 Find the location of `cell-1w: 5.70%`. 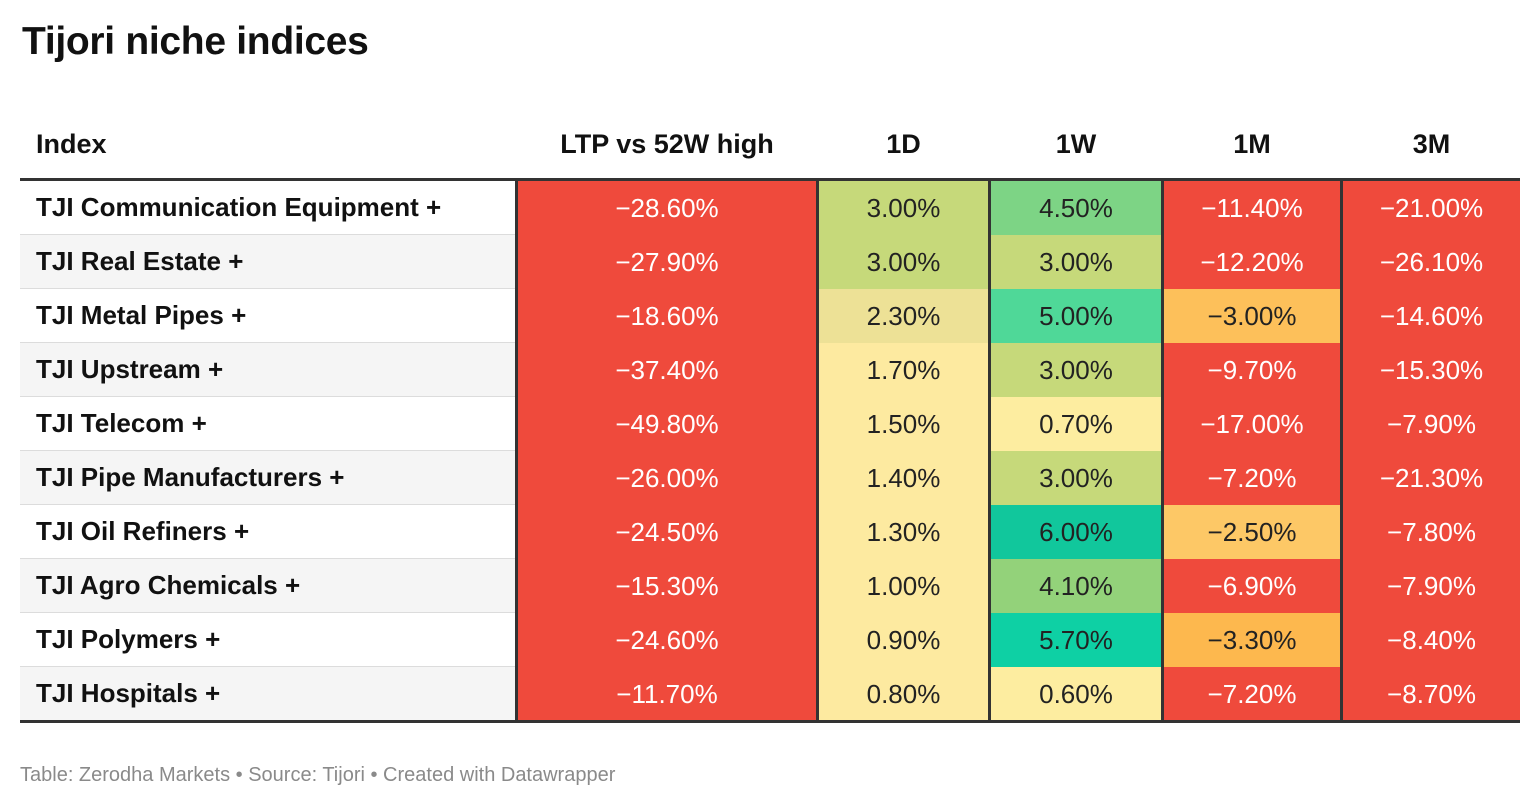

cell-1w: 5.70% is located at coordinates (1076, 640).